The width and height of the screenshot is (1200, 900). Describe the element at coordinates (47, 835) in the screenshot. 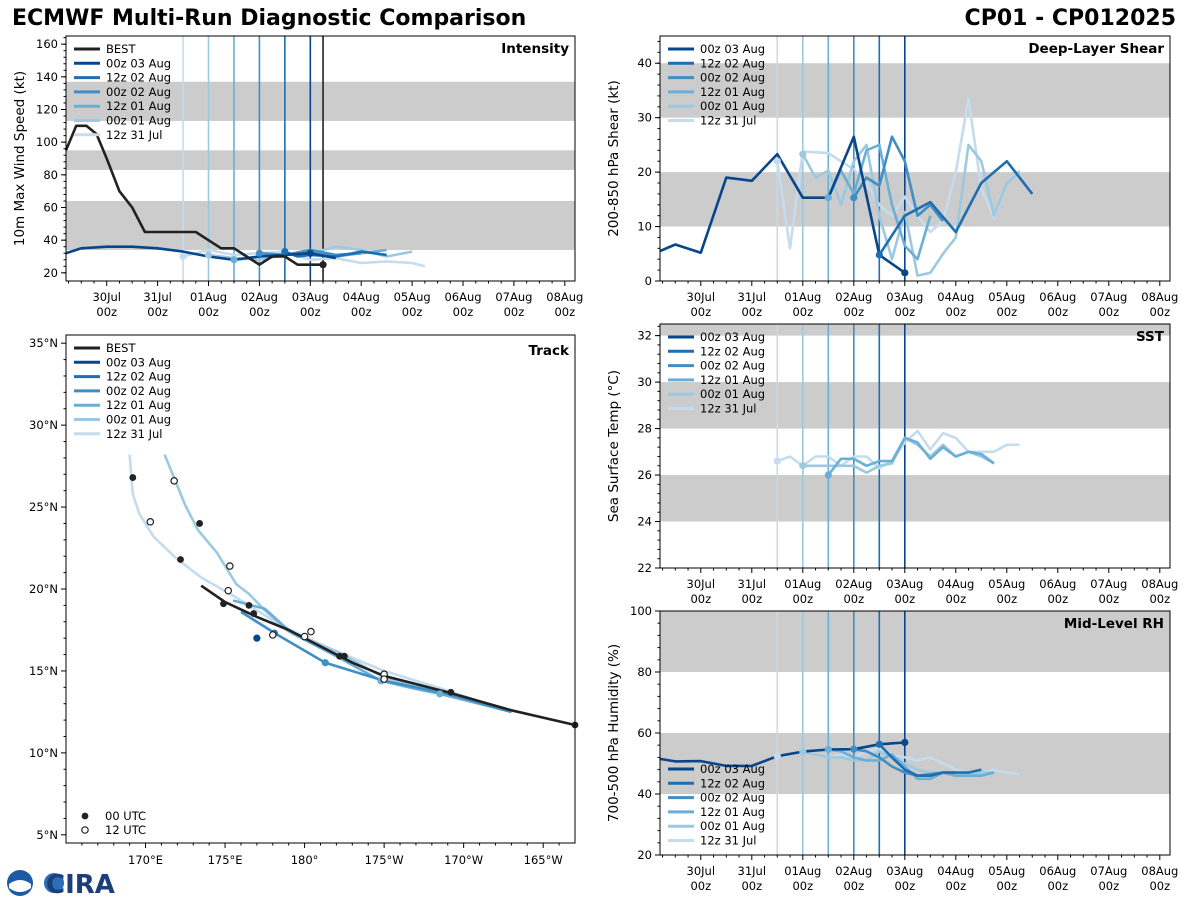

I see `y-tick-label: 5°N` at that location.